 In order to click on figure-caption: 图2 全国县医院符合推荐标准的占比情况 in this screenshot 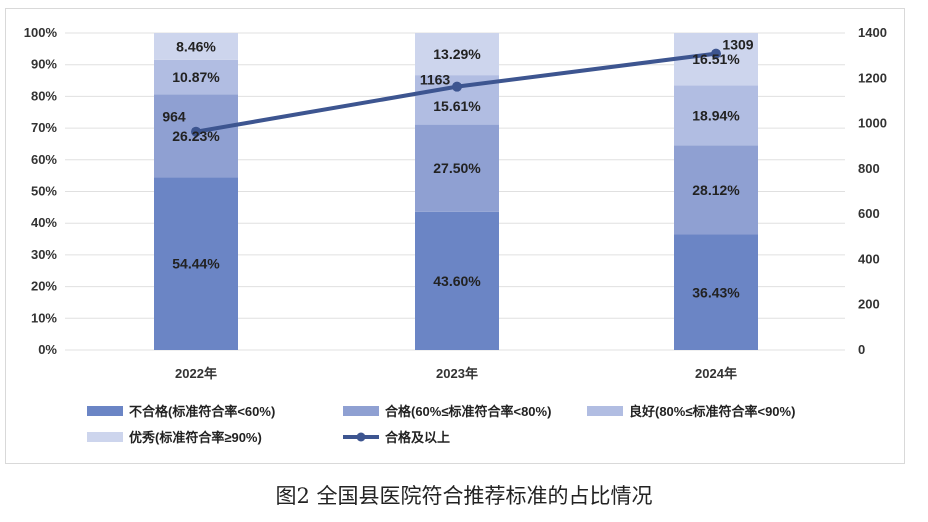, I will do `click(464, 496)`.